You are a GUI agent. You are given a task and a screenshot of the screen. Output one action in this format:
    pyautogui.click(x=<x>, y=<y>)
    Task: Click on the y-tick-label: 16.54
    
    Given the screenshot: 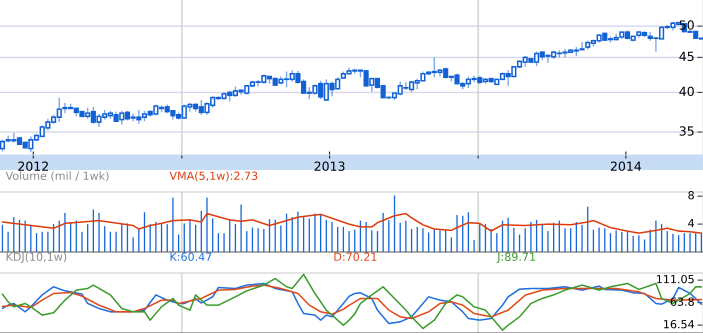 What is the action you would take?
    pyautogui.click(x=679, y=324)
    